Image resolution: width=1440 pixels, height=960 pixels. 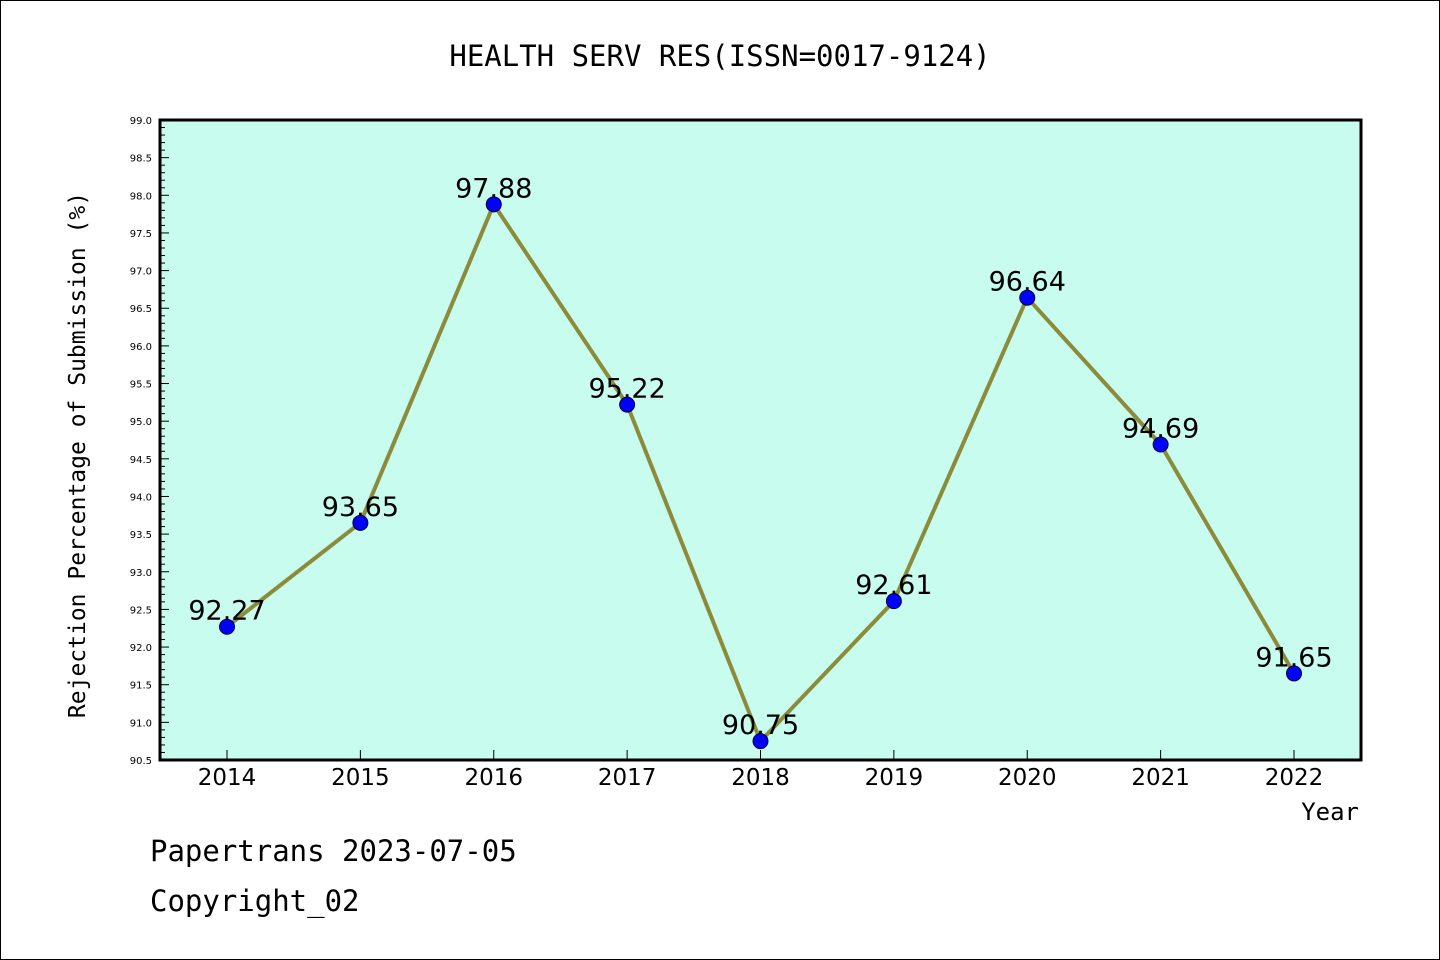 I want to click on footer-line-2: Copyright_02, so click(x=255, y=901).